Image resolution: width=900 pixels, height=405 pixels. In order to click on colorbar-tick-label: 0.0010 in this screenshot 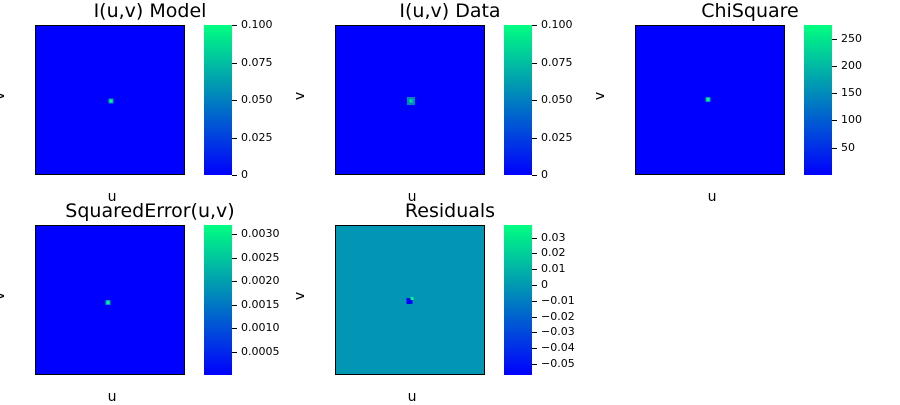, I will do `click(260, 328)`.